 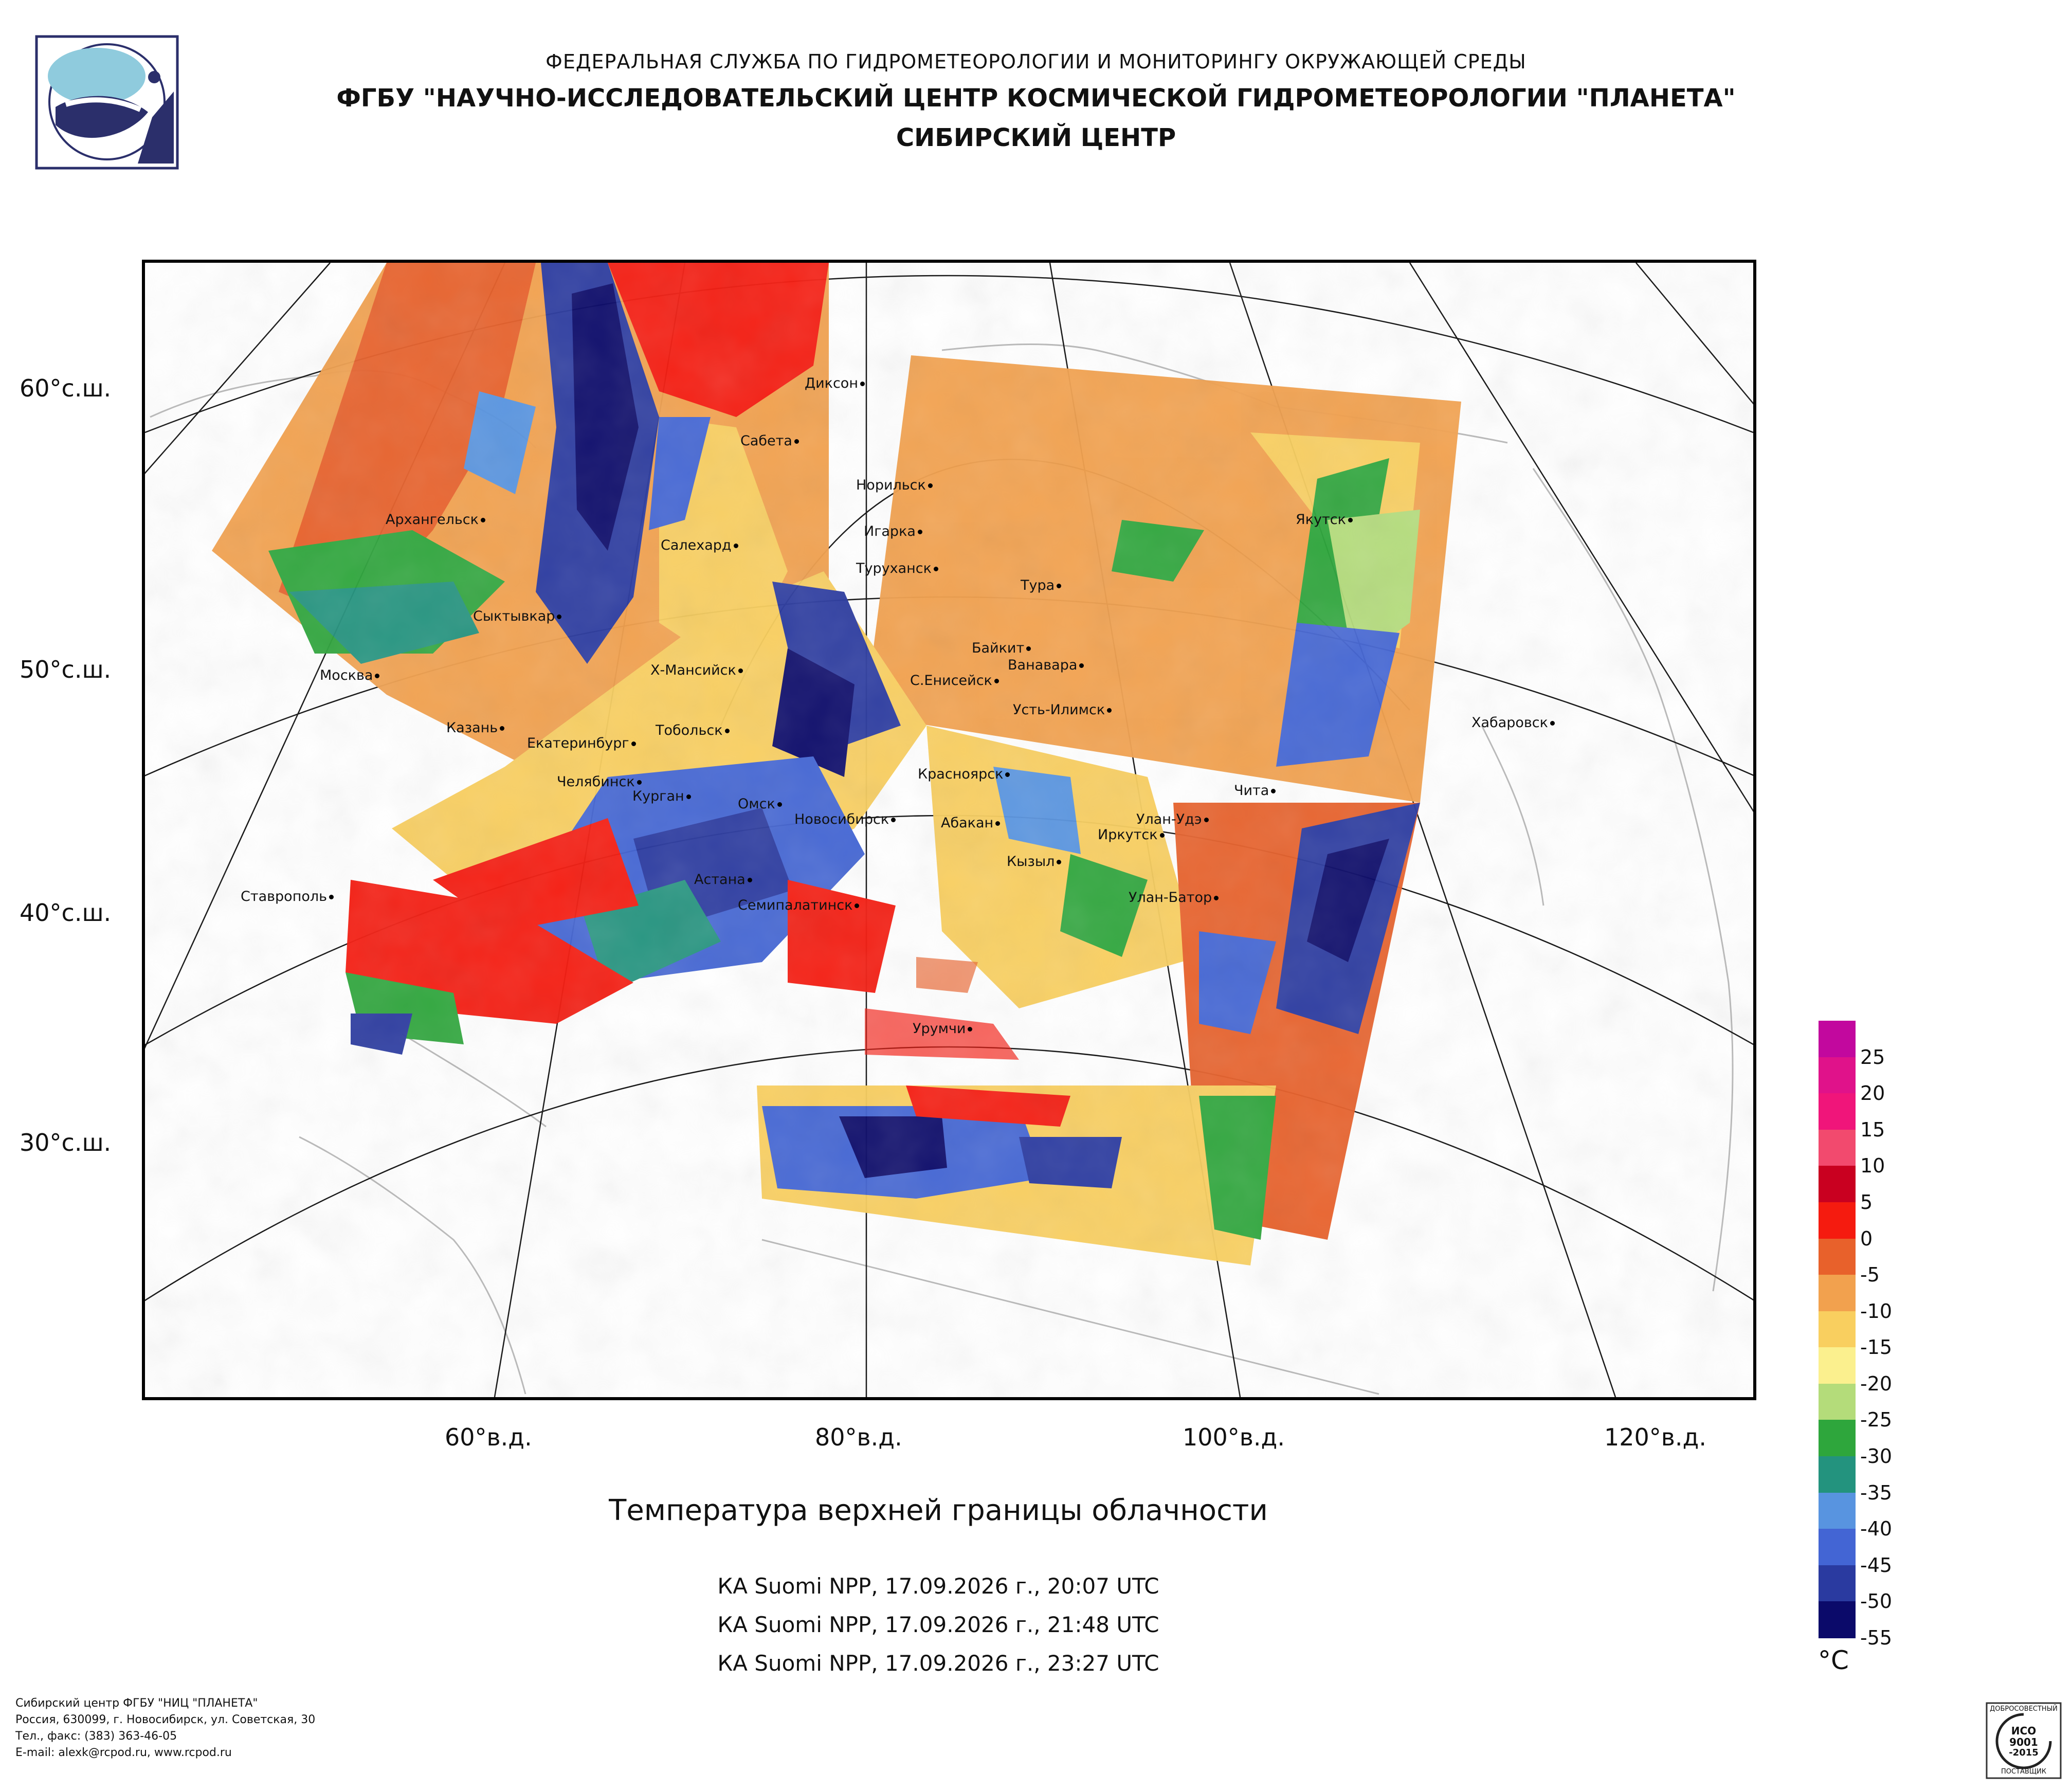 What do you see at coordinates (1876, 1420) in the screenshot?
I see `legend-label: -25` at bounding box center [1876, 1420].